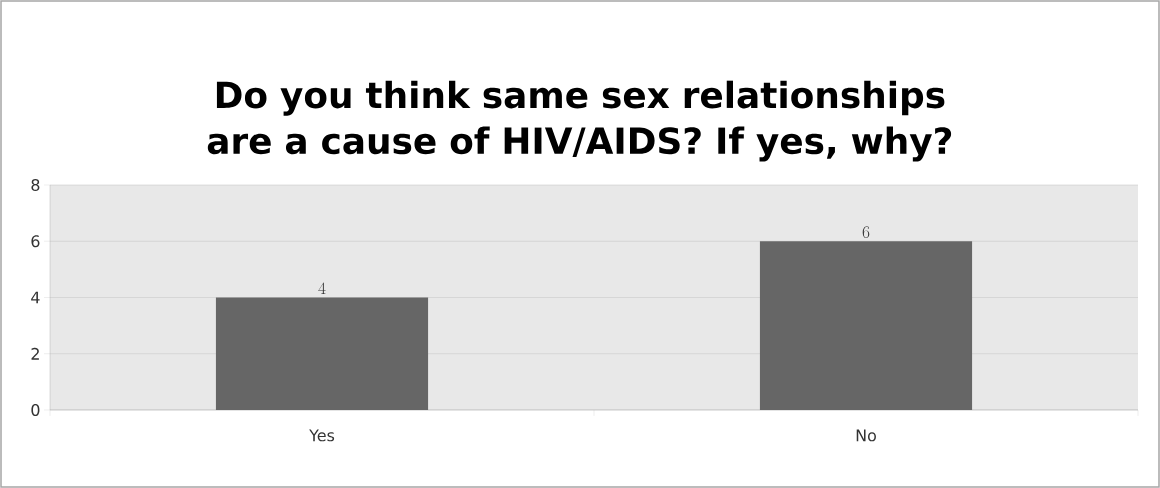  I want to click on data-label: 4, so click(322, 288).